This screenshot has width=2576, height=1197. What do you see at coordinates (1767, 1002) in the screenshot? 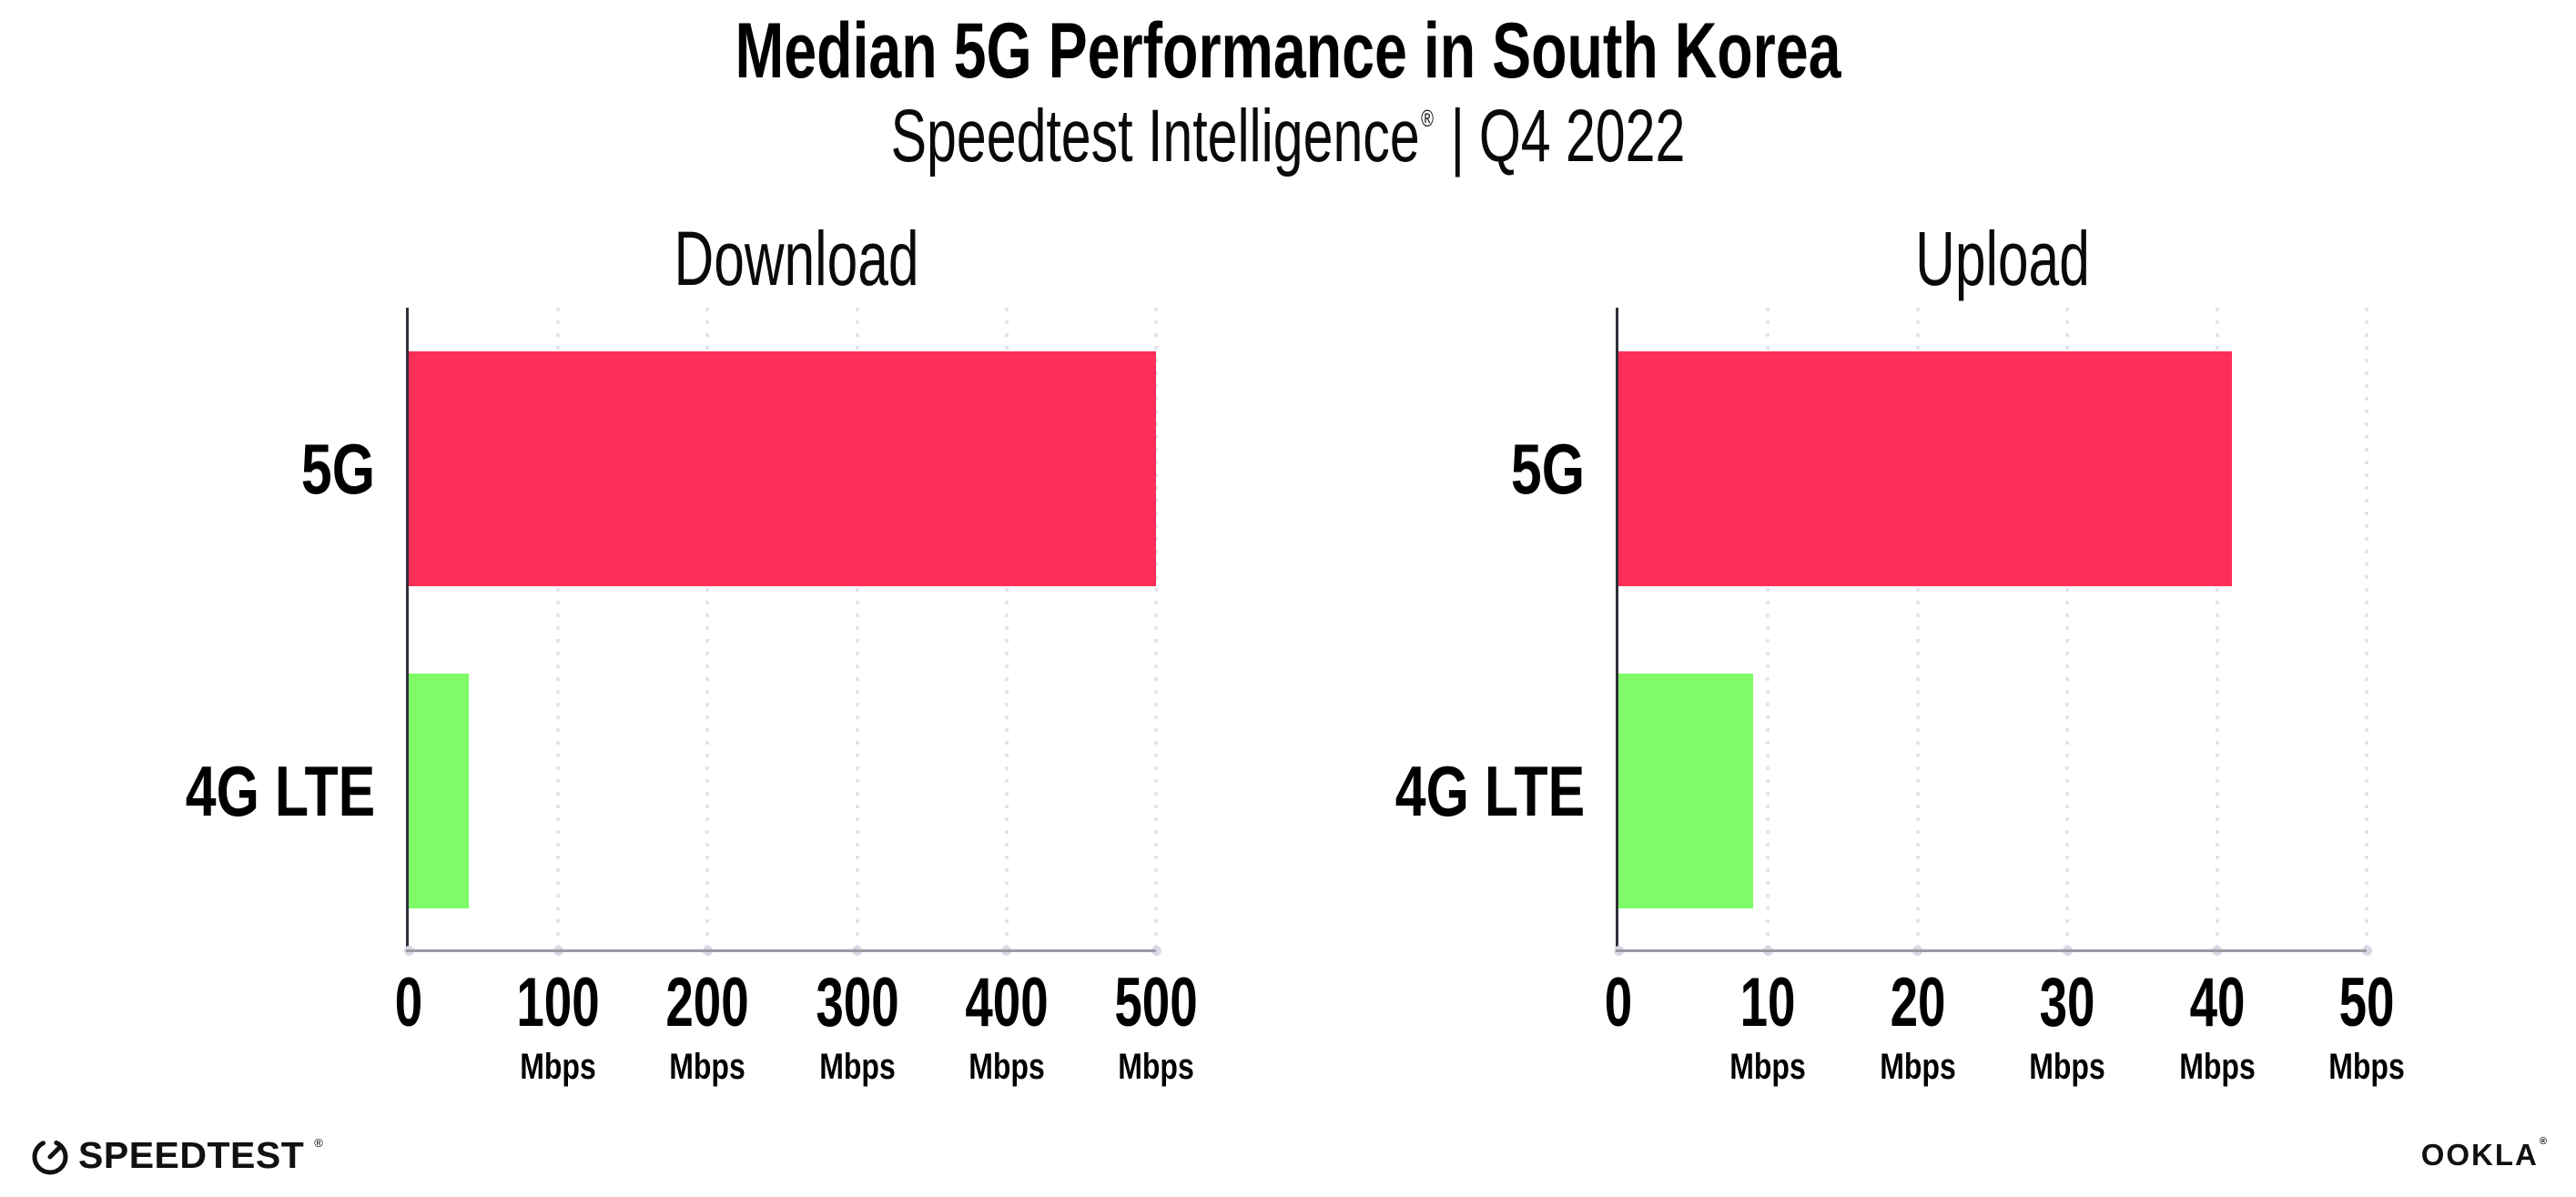
I see `upload-tick-label-10: 10` at bounding box center [1767, 1002].